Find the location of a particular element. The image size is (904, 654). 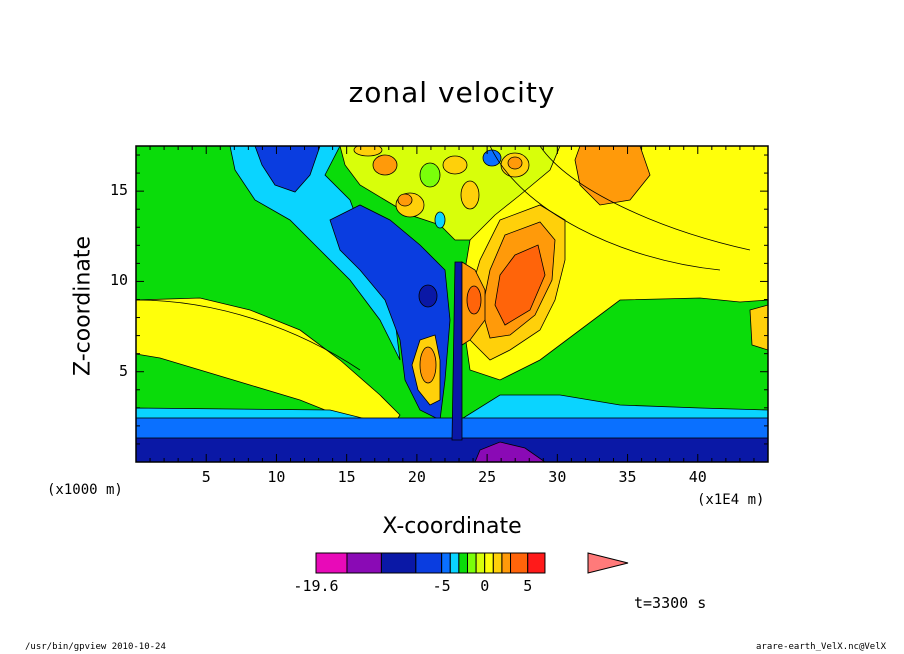

field-cell-lower-left-core is located at coordinates (428, 365).